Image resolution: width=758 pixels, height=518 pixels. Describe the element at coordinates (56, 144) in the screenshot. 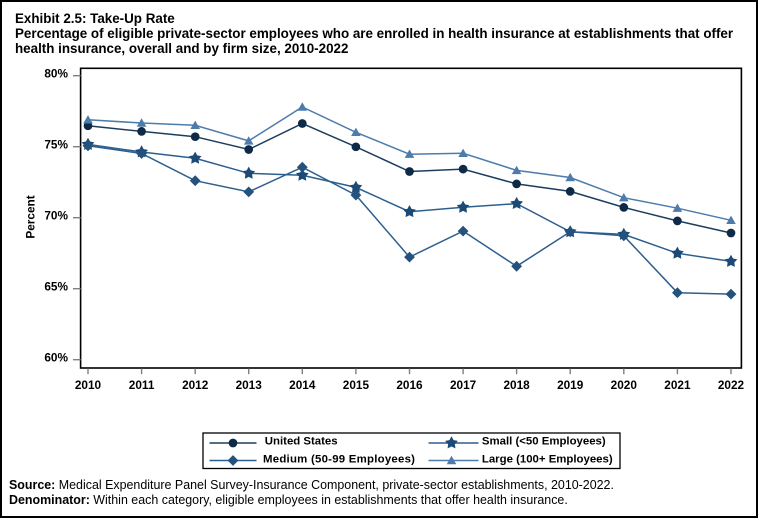

I see `svg-text: 75%` at that location.